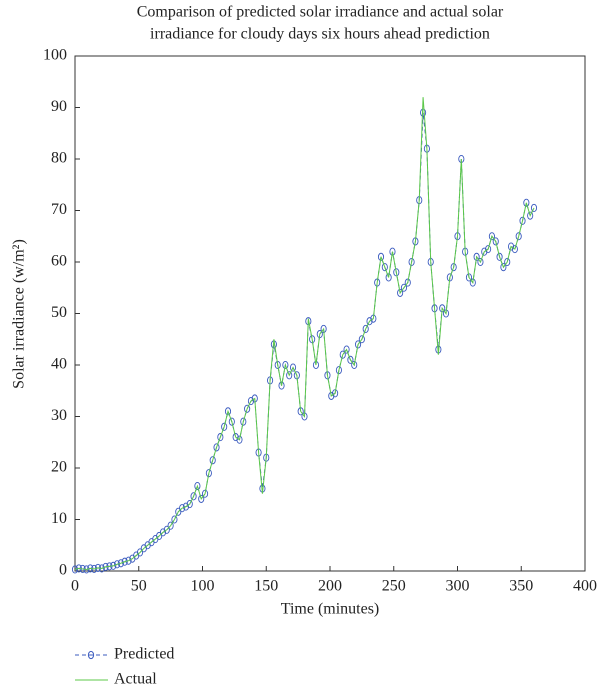 This screenshot has height=694, width=600. I want to click on legend-label: Predicted, so click(144, 654).